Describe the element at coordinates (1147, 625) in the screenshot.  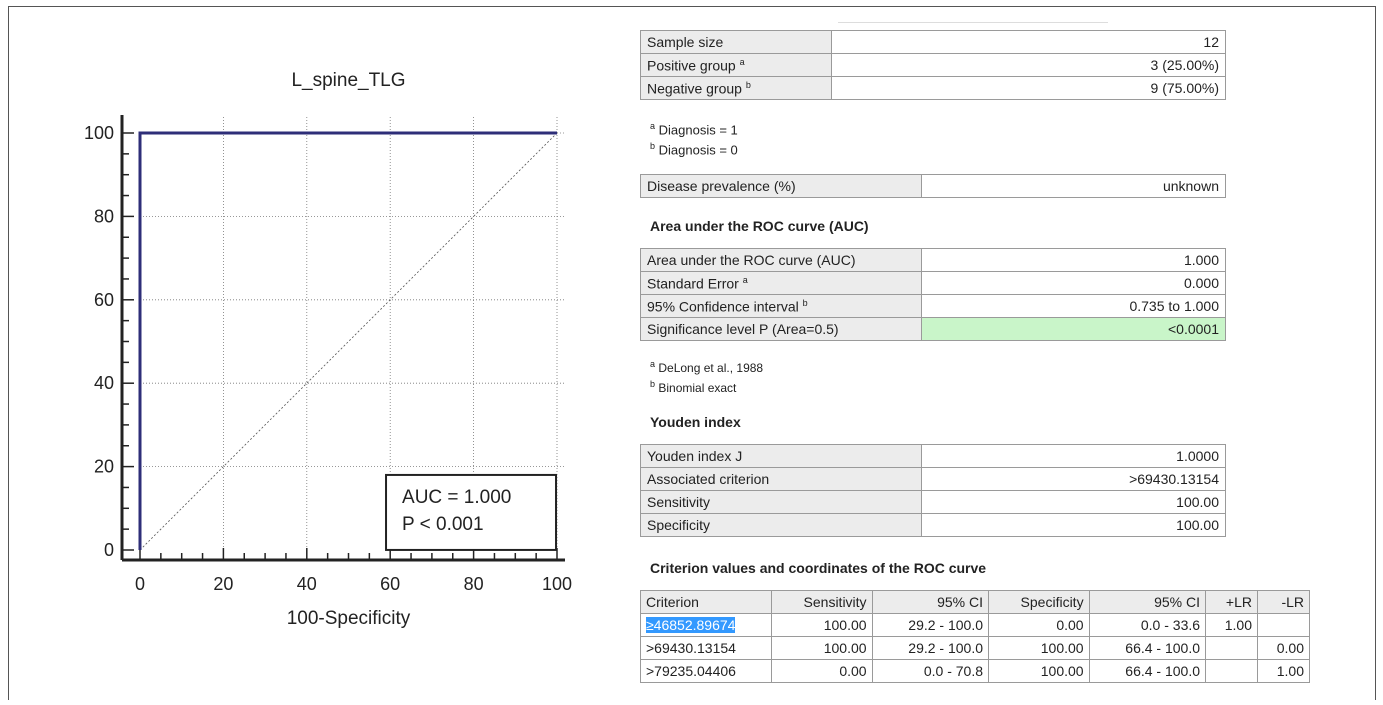
I see `table-cell: 0.0 - 33.6` at that location.